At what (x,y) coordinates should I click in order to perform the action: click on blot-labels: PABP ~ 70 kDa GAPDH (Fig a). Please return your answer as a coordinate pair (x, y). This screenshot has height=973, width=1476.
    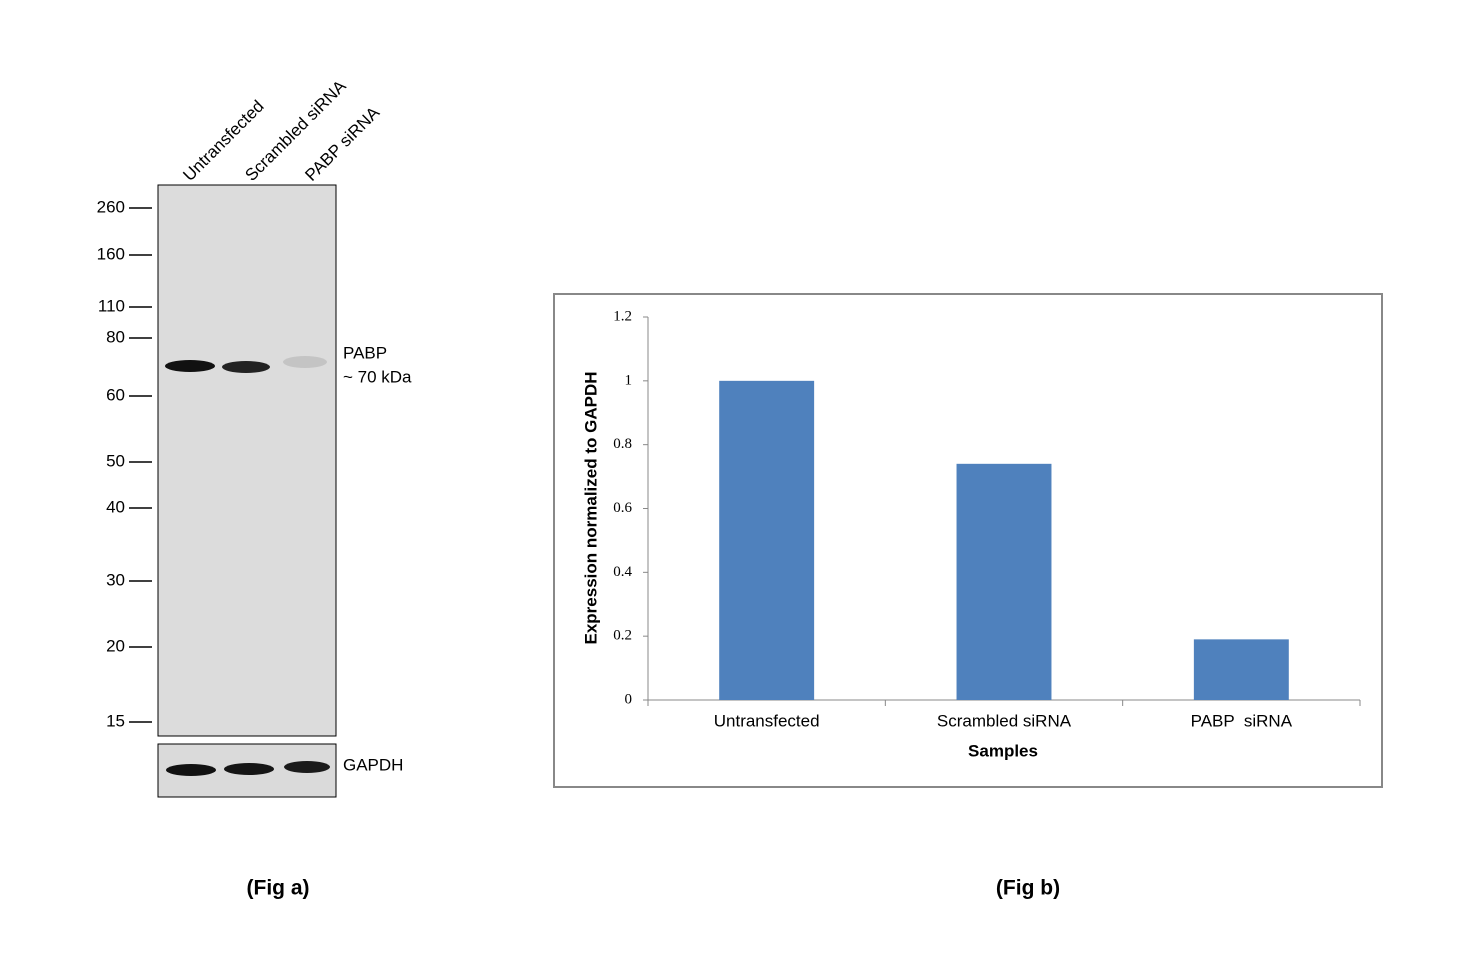
    Looking at the image, I should click on (330, 621).